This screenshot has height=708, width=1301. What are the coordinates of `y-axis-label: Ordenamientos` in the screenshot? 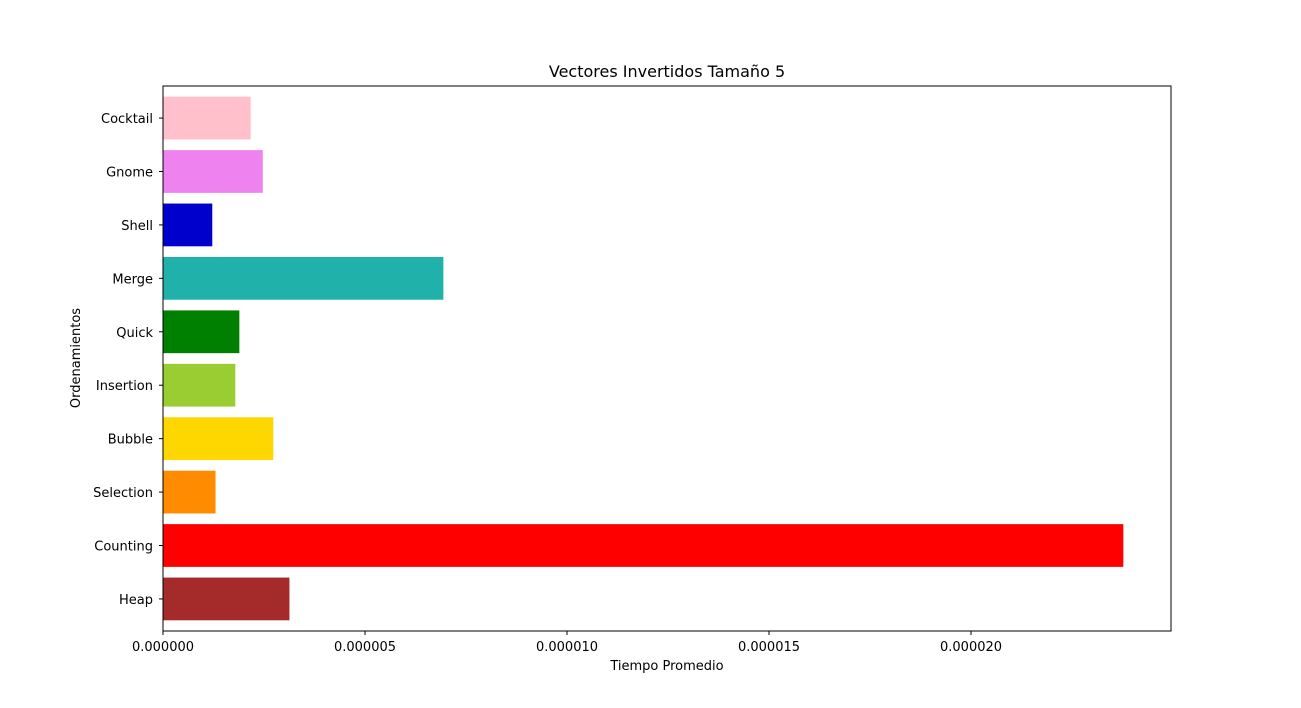 It's located at (76, 358).